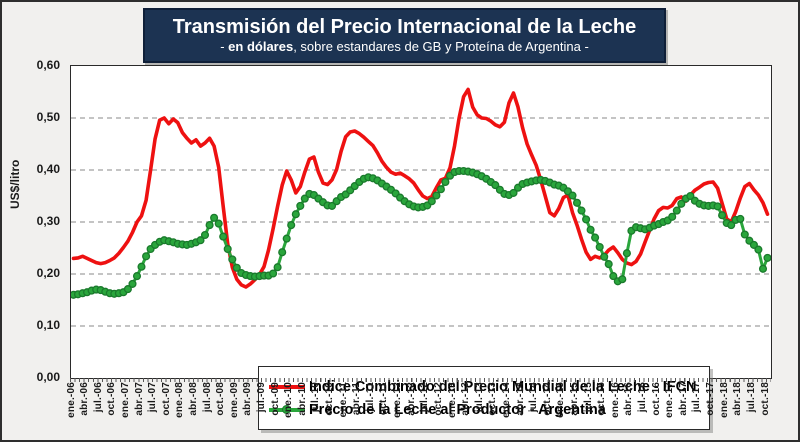  Describe the element at coordinates (125, 400) in the screenshot. I see `x-tick-label: ene.-07` at that location.